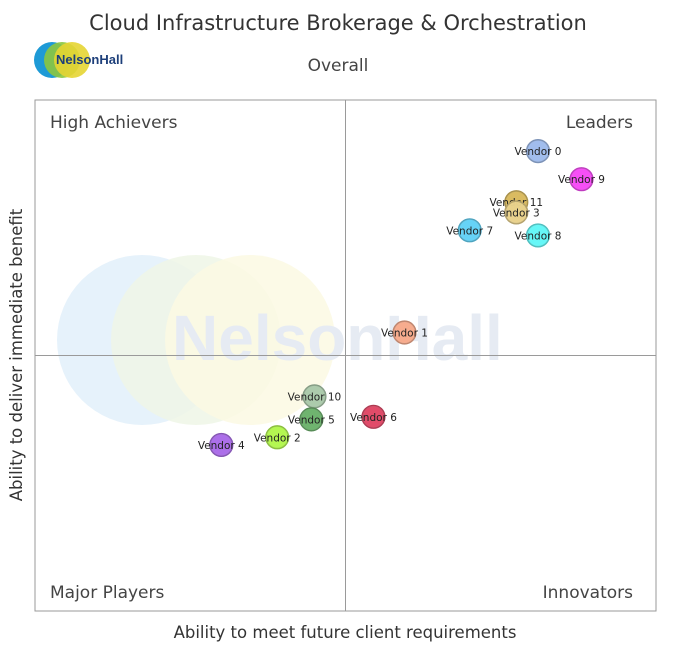 The height and width of the screenshot is (654, 679). I want to click on point-vendor-5: Vendor 5, so click(311, 419).